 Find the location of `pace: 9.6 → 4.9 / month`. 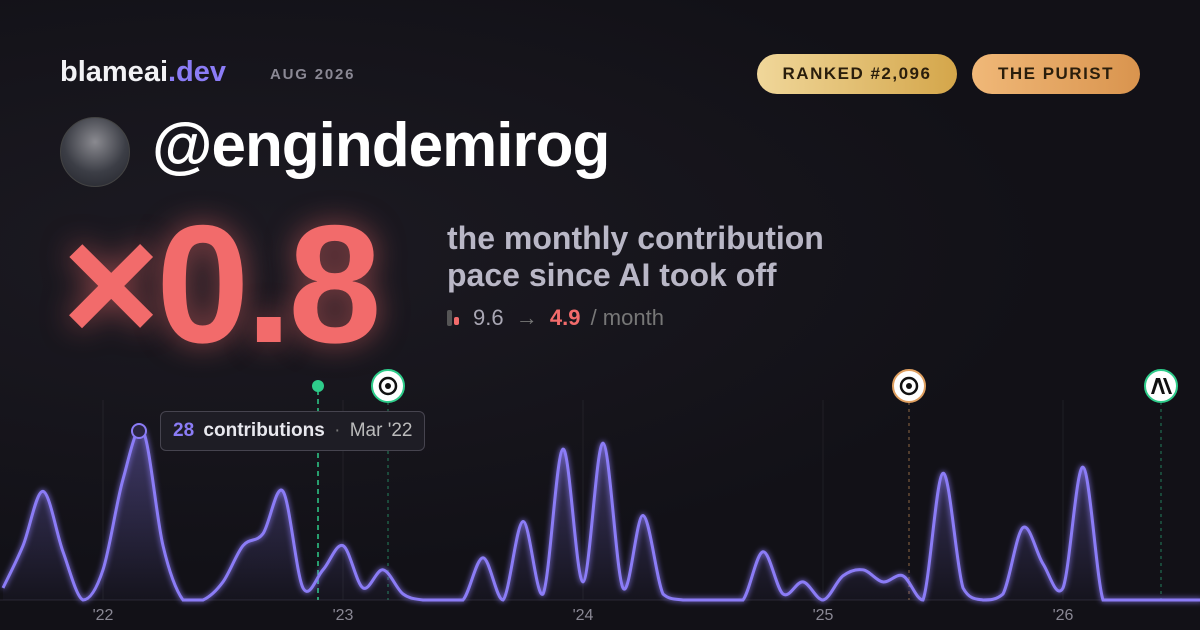

pace: 9.6 → 4.9 / month is located at coordinates (555, 318).